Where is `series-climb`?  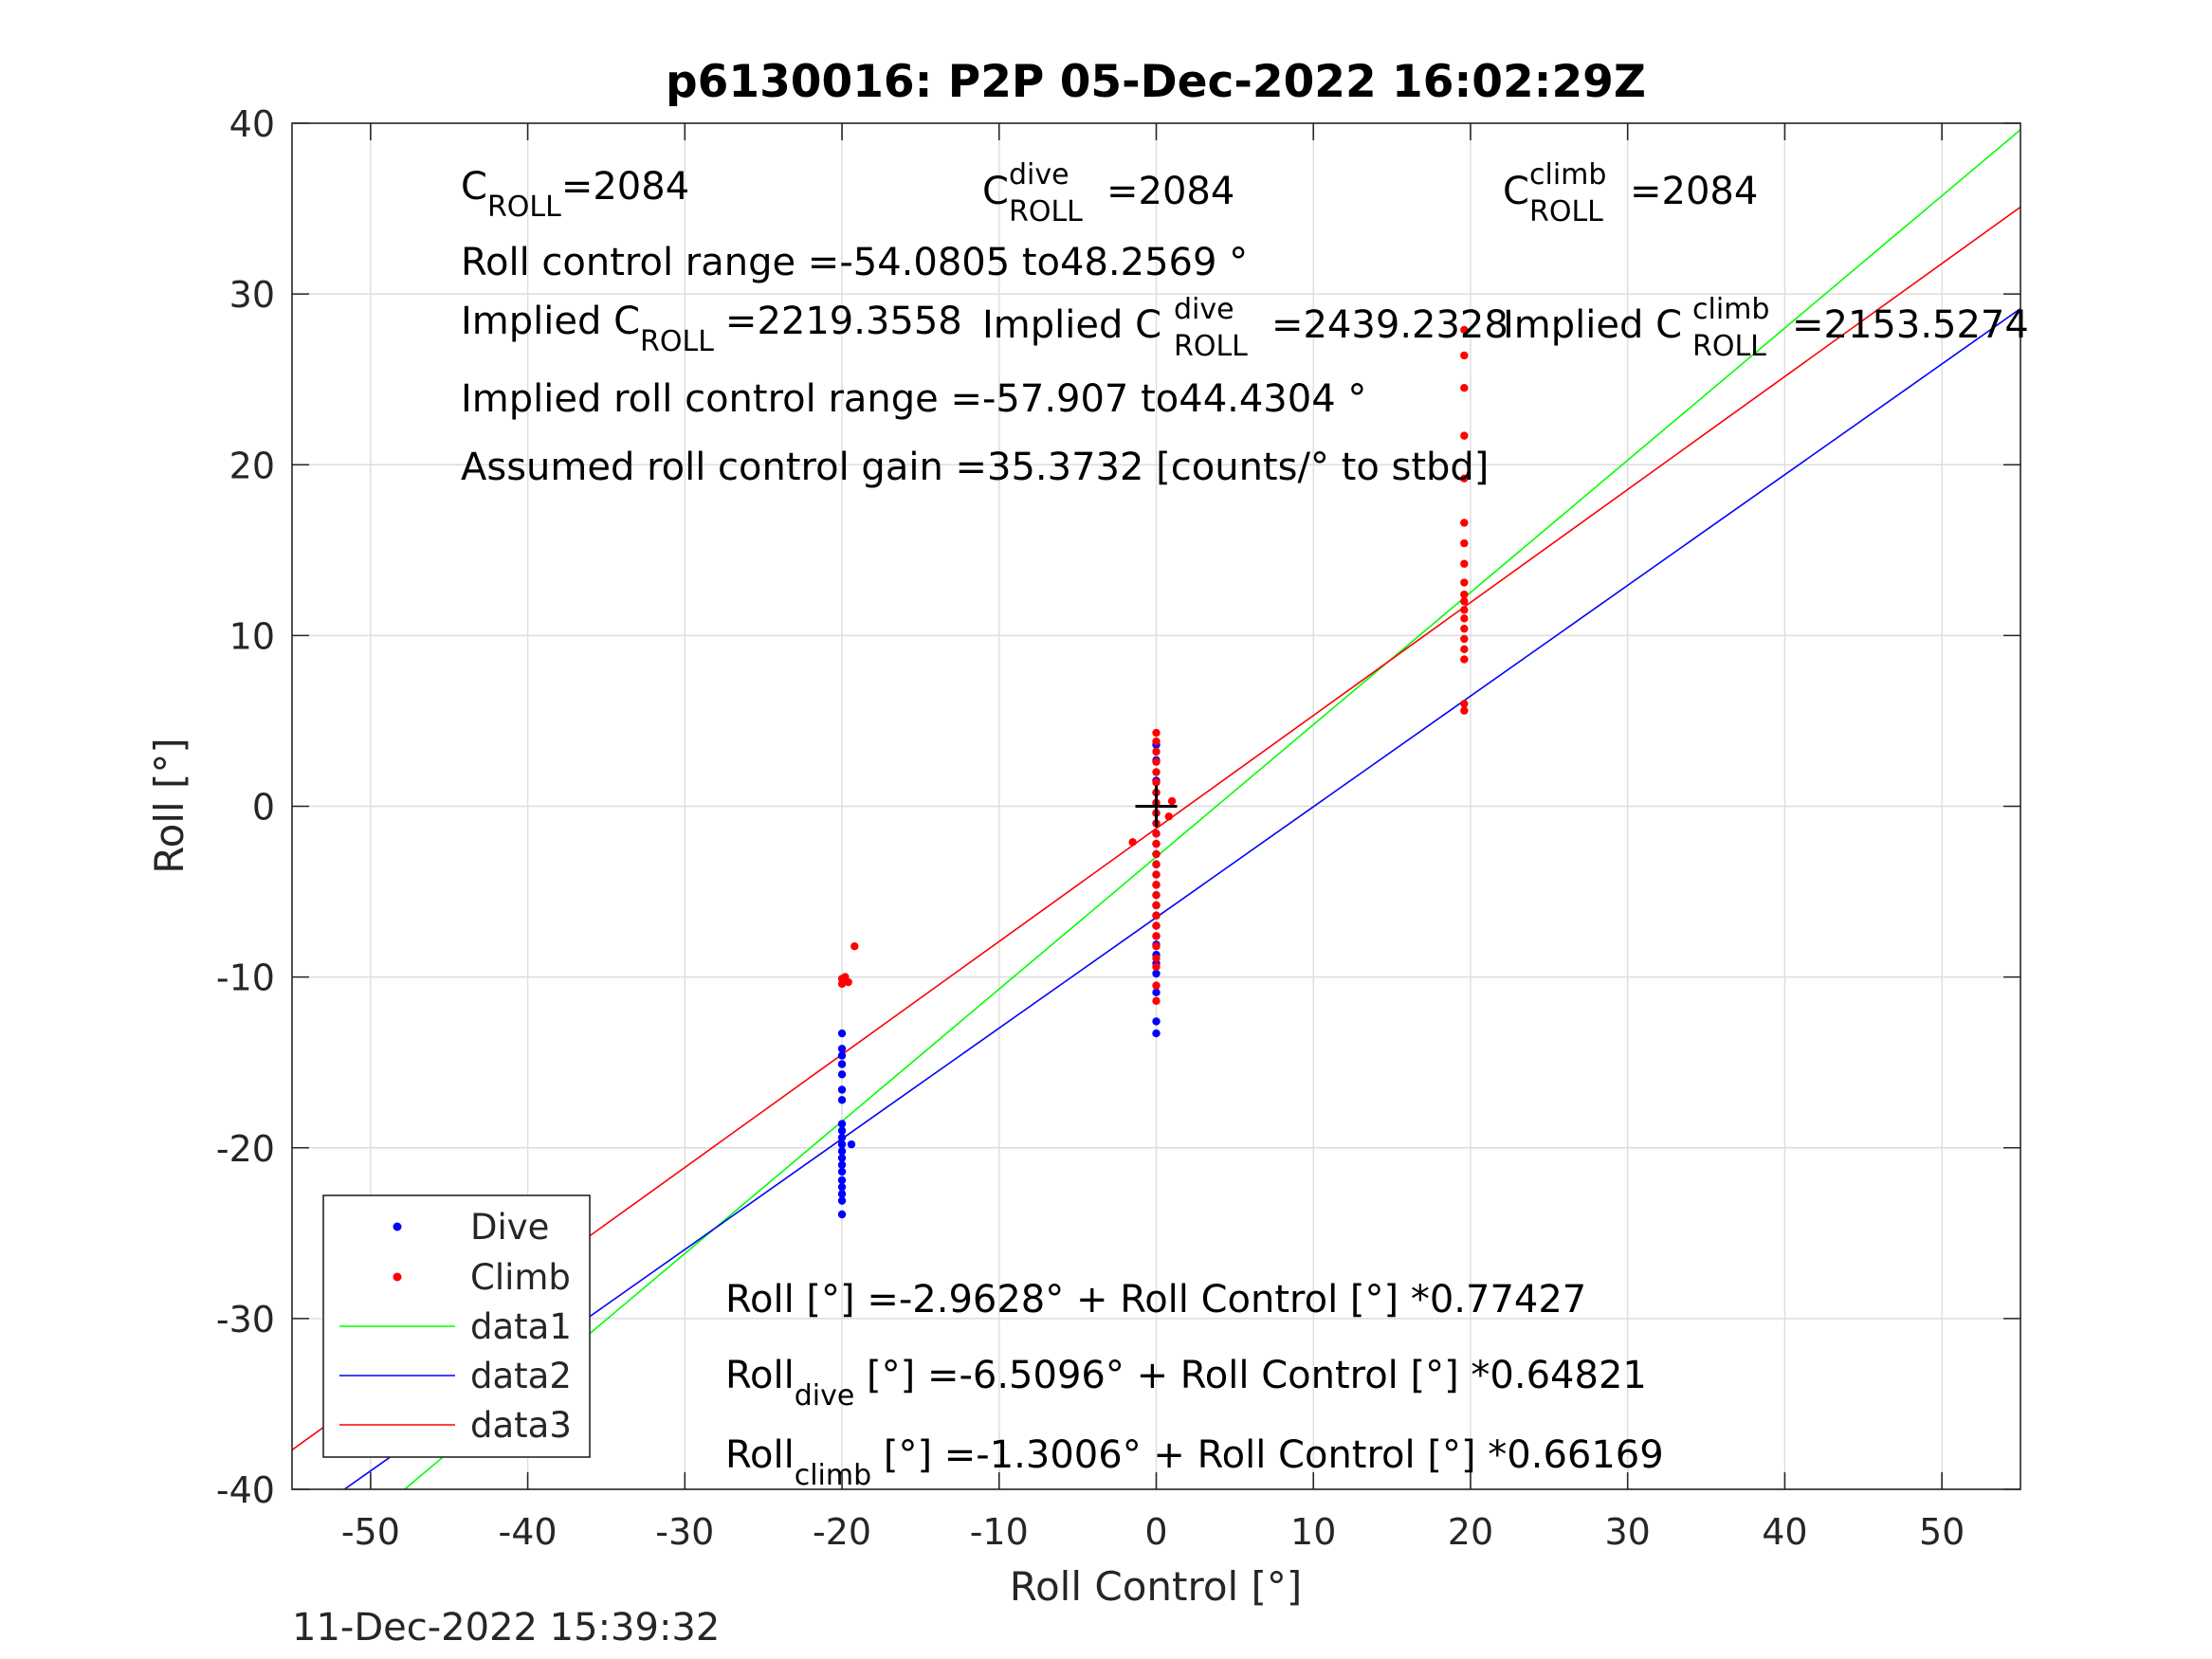 series-climb is located at coordinates (1153, 665).